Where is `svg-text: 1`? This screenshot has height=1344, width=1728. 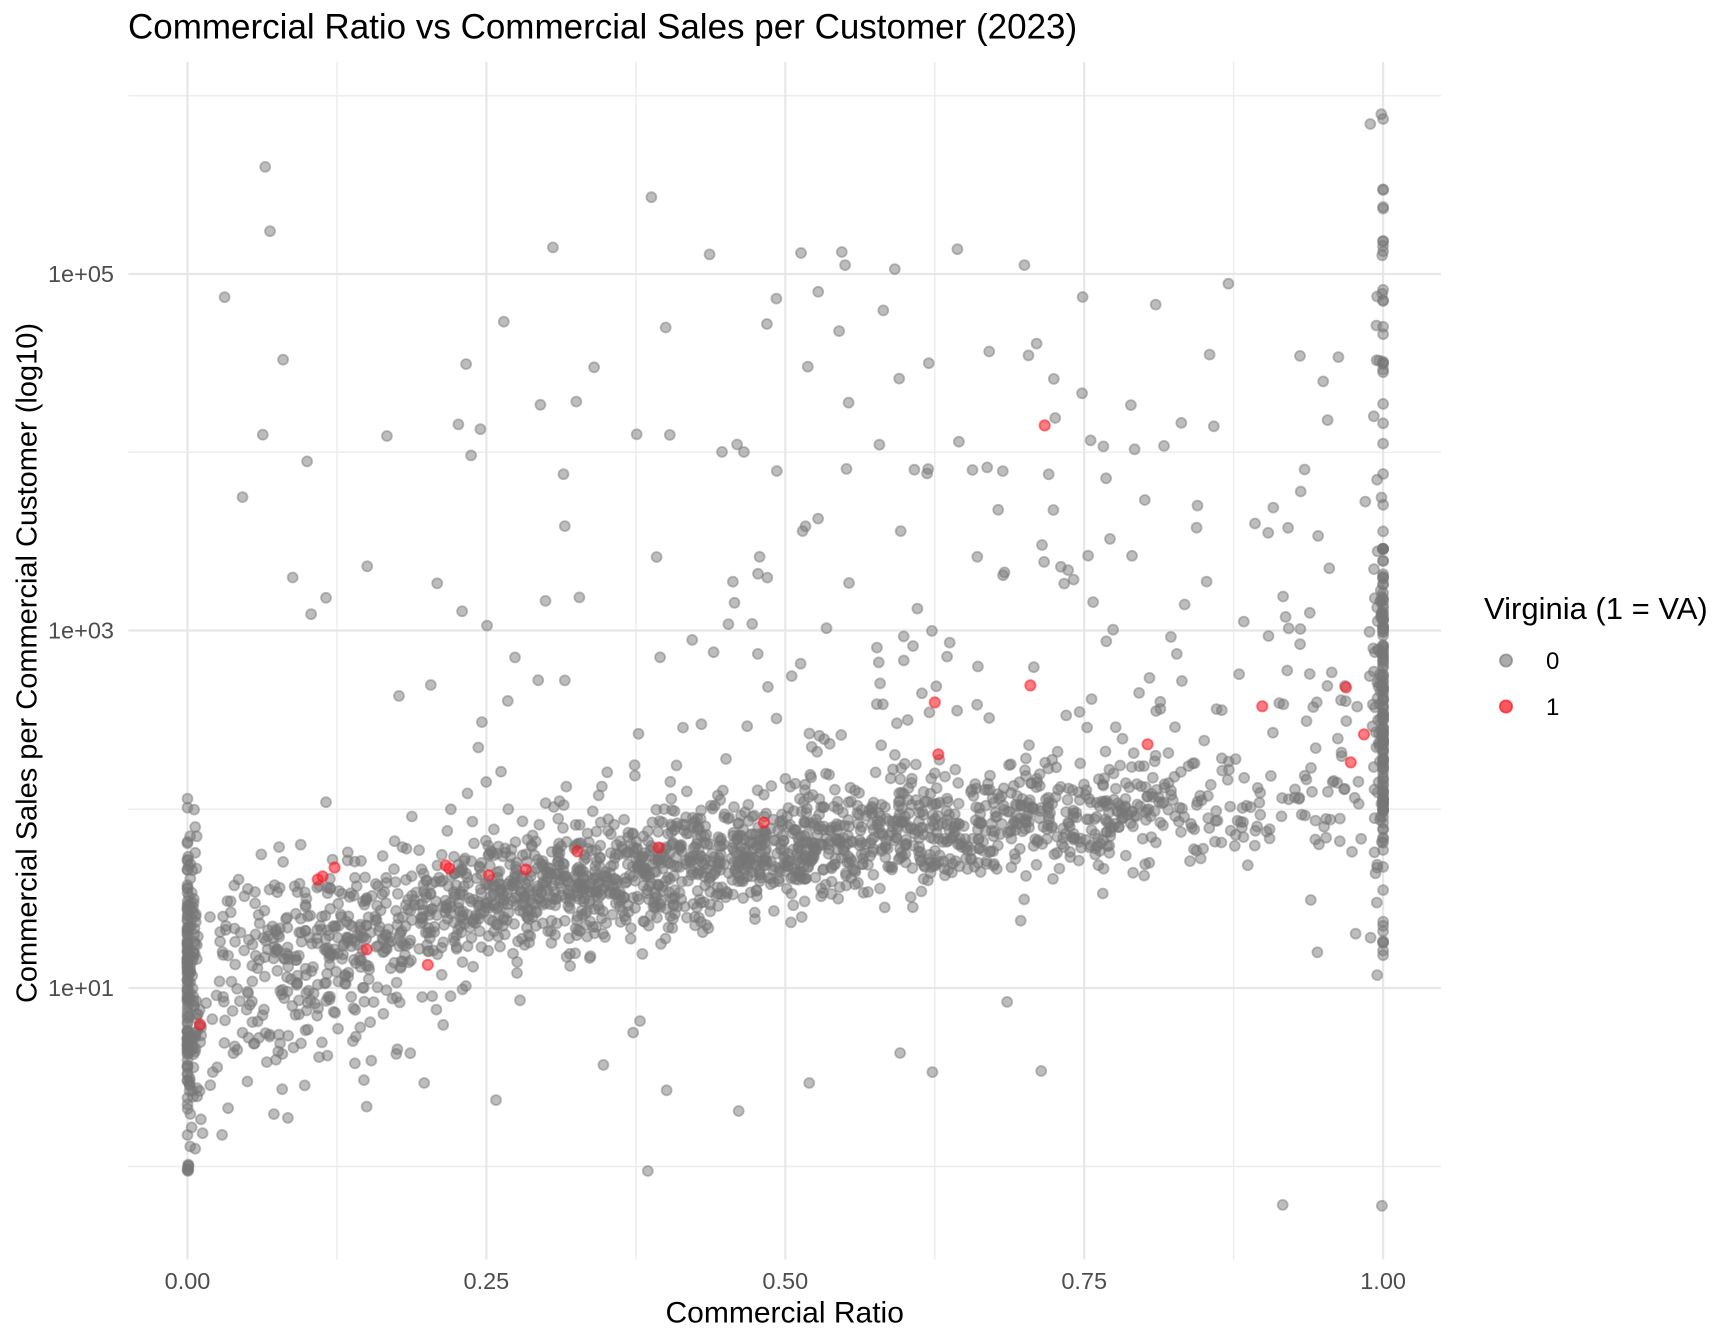
svg-text: 1 is located at coordinates (1552, 707).